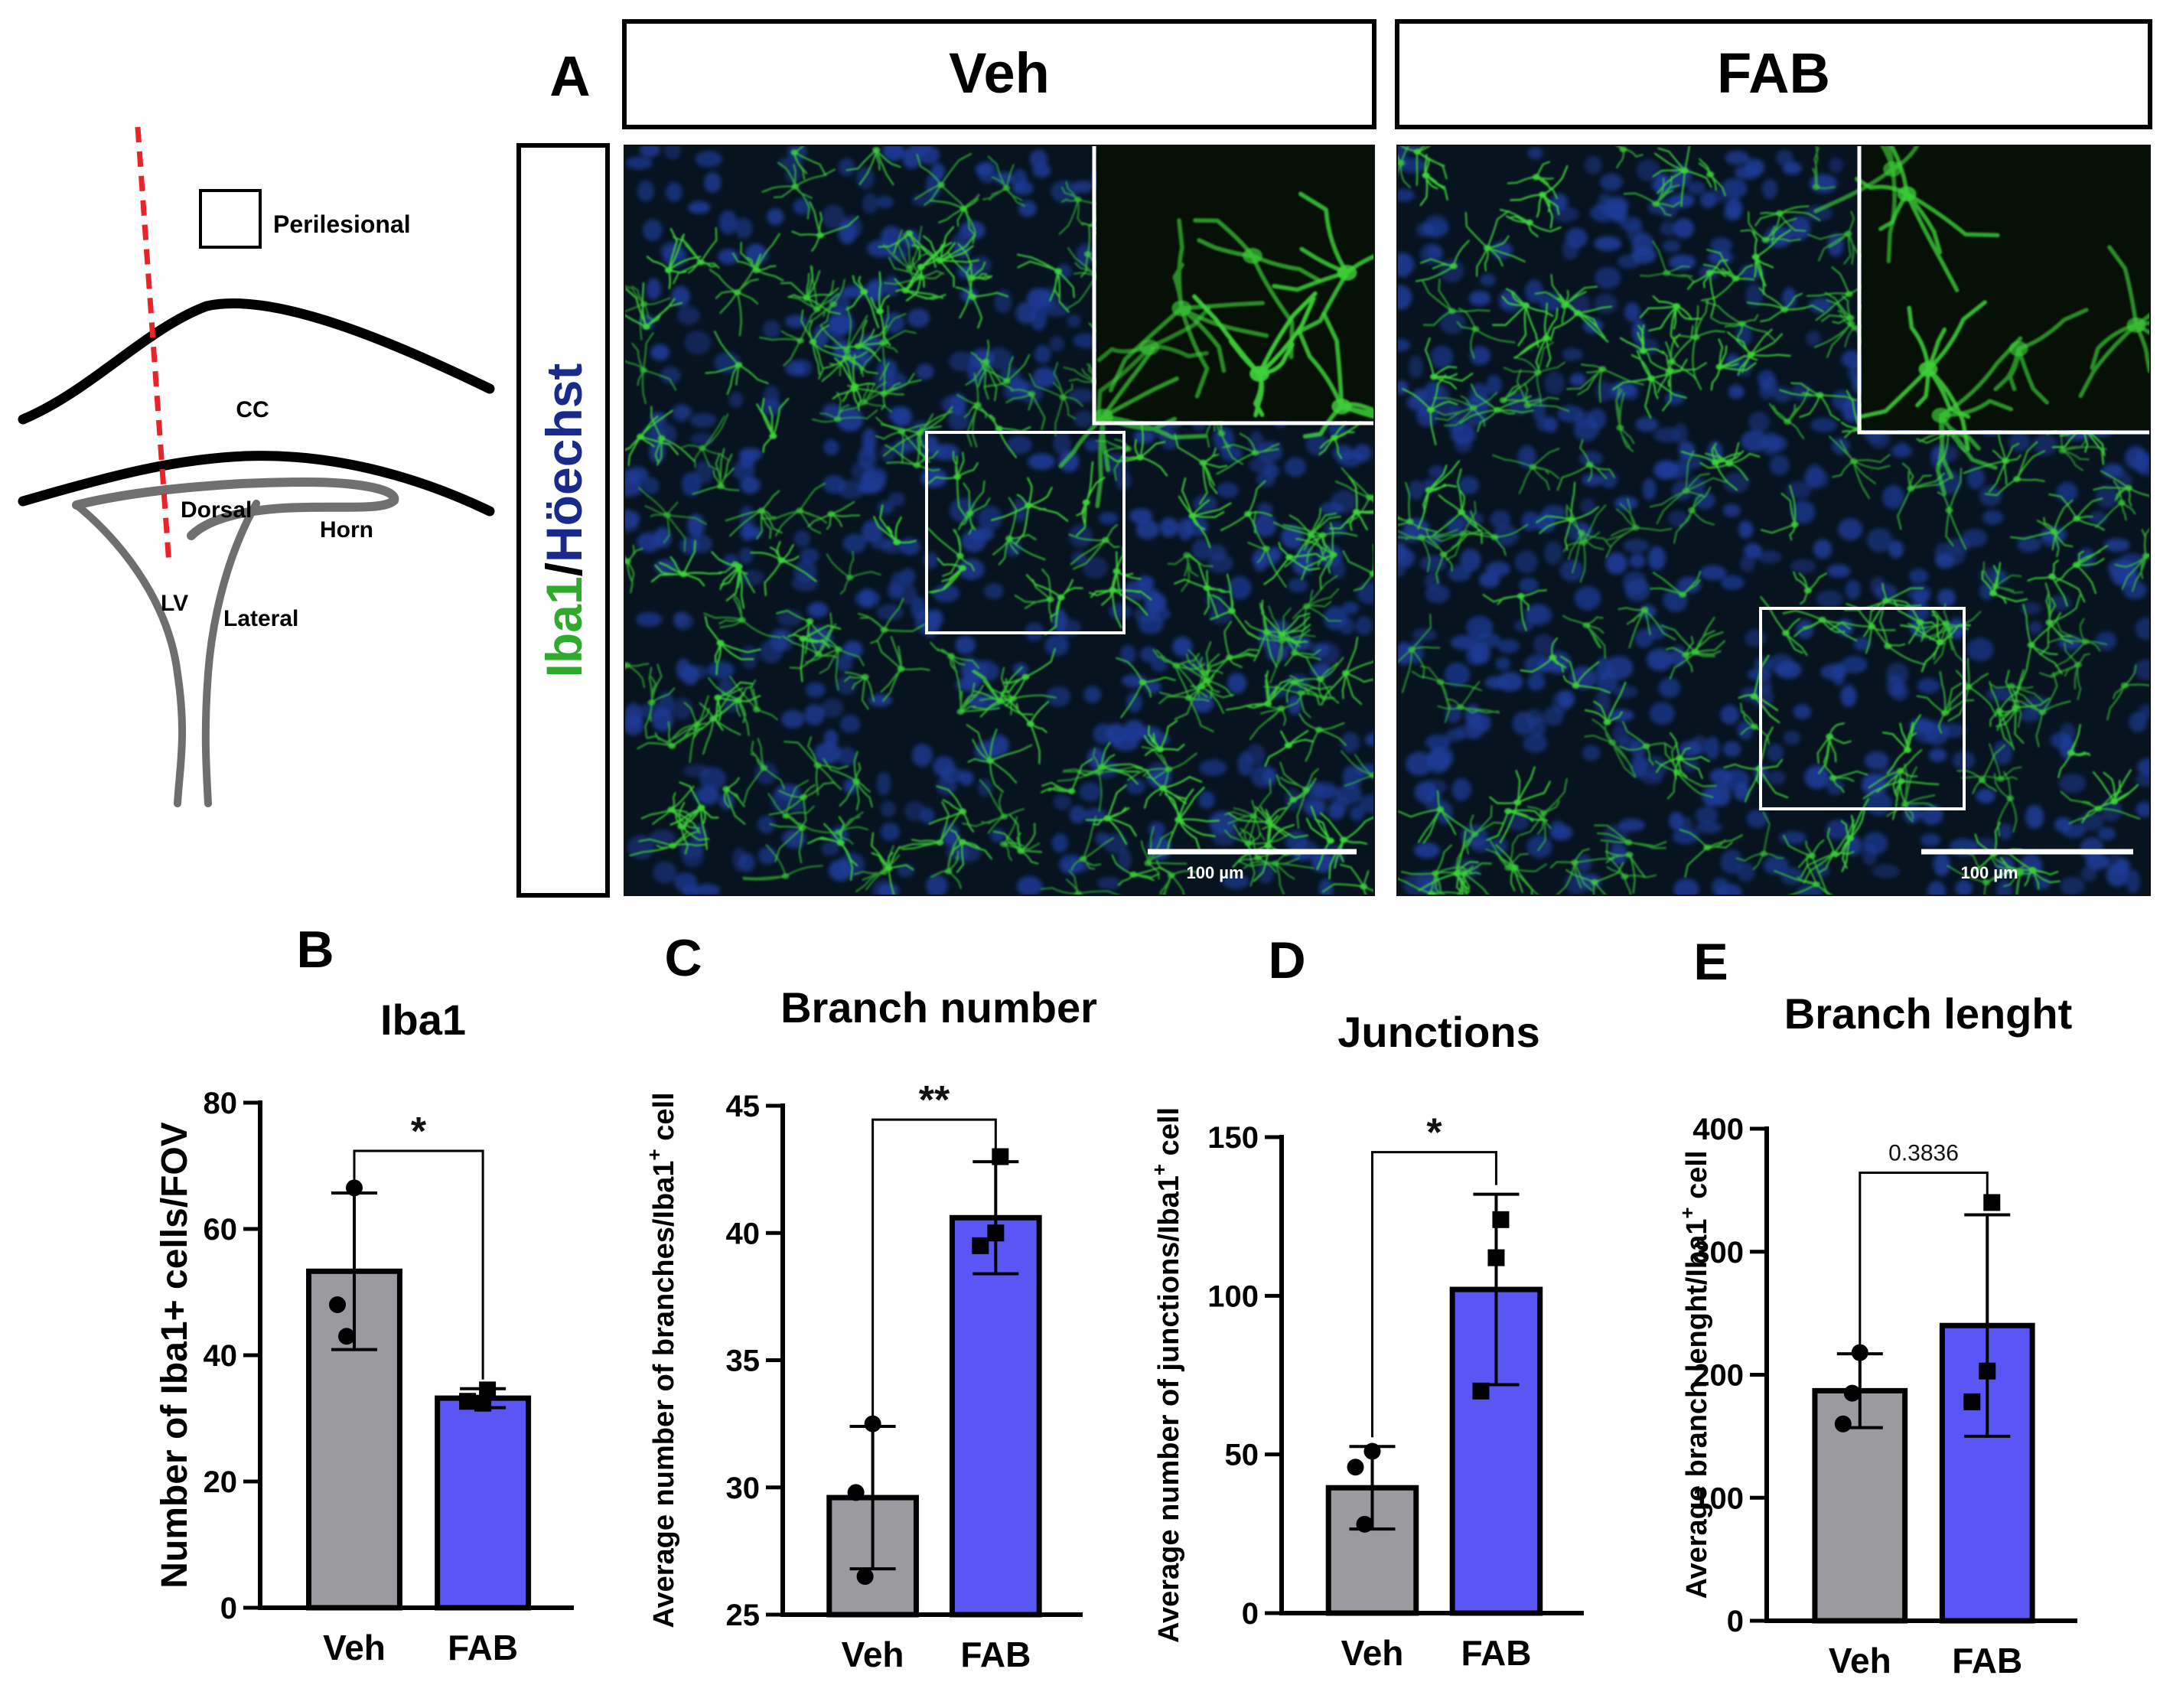  What do you see at coordinates (1697, 1178) in the screenshot?
I see `chart-e-ylabel-end: cell` at bounding box center [1697, 1178].